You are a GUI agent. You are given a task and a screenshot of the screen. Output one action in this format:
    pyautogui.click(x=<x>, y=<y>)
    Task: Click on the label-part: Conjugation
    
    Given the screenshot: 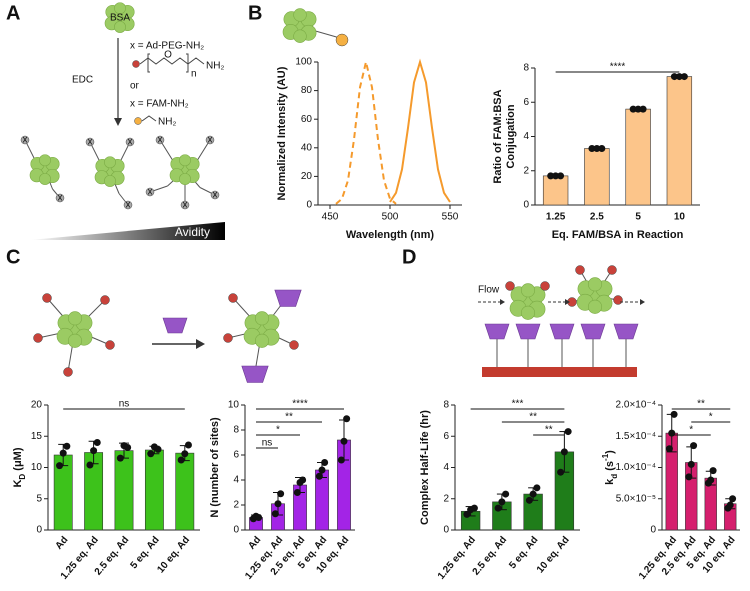 What is the action you would take?
    pyautogui.click(x=511, y=136)
    